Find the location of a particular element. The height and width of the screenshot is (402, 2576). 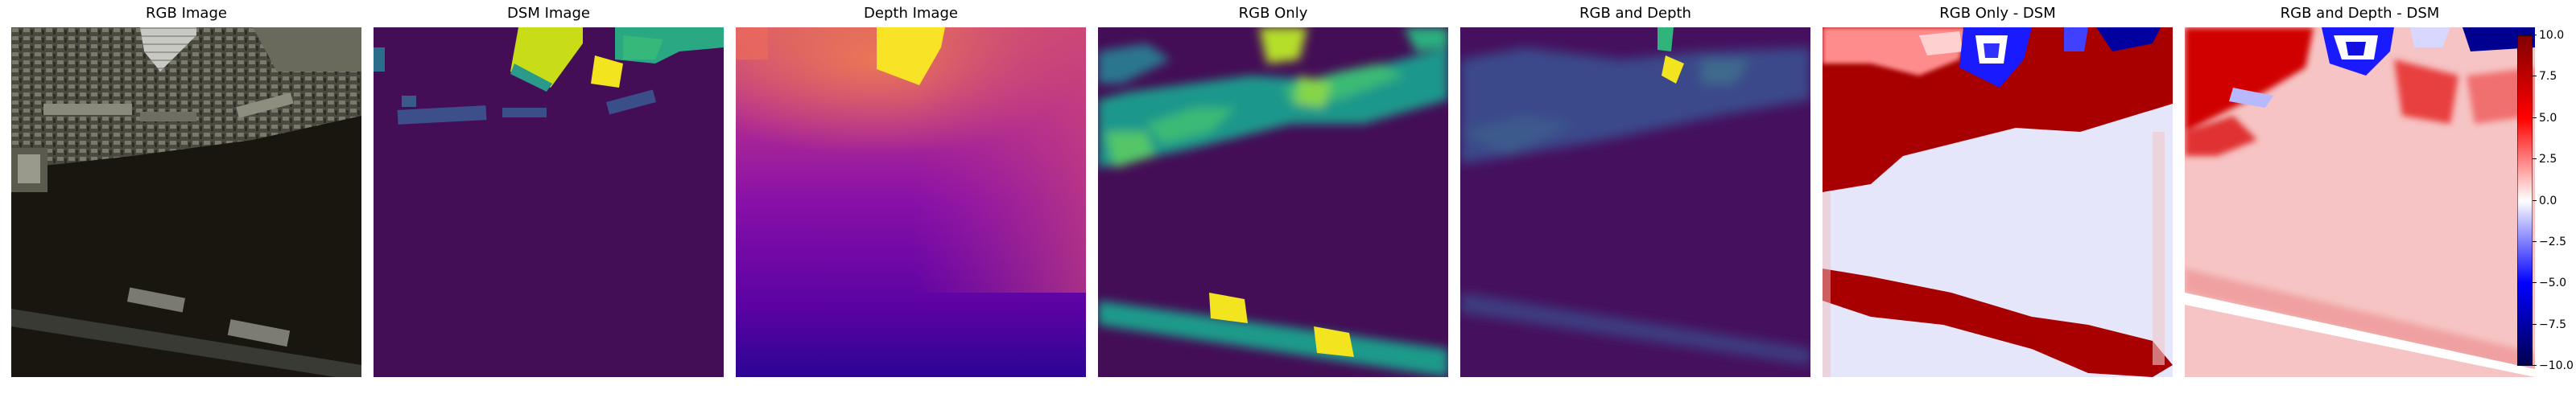

colorbar-tick-label: −10.0 is located at coordinates (2556, 365).